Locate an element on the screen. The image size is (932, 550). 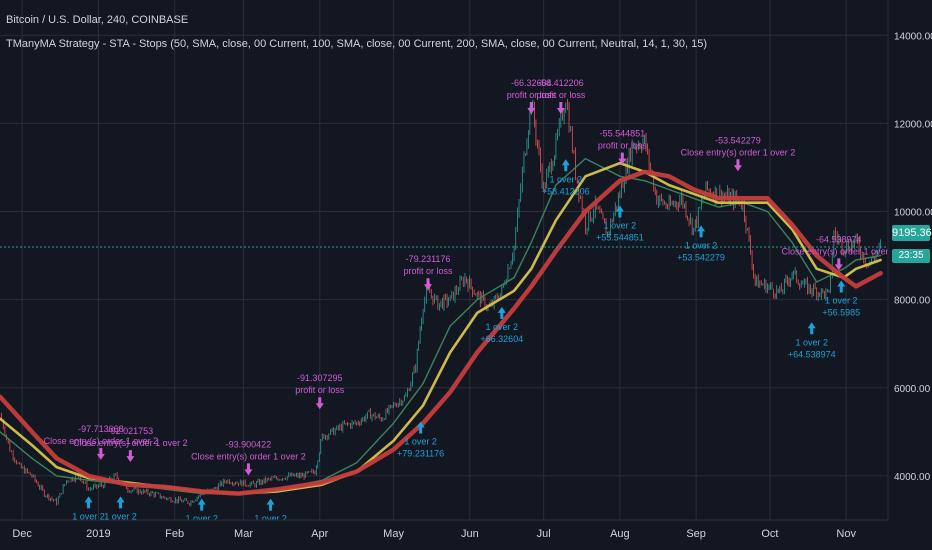
y-axis-panel is located at coordinates (910, 275).